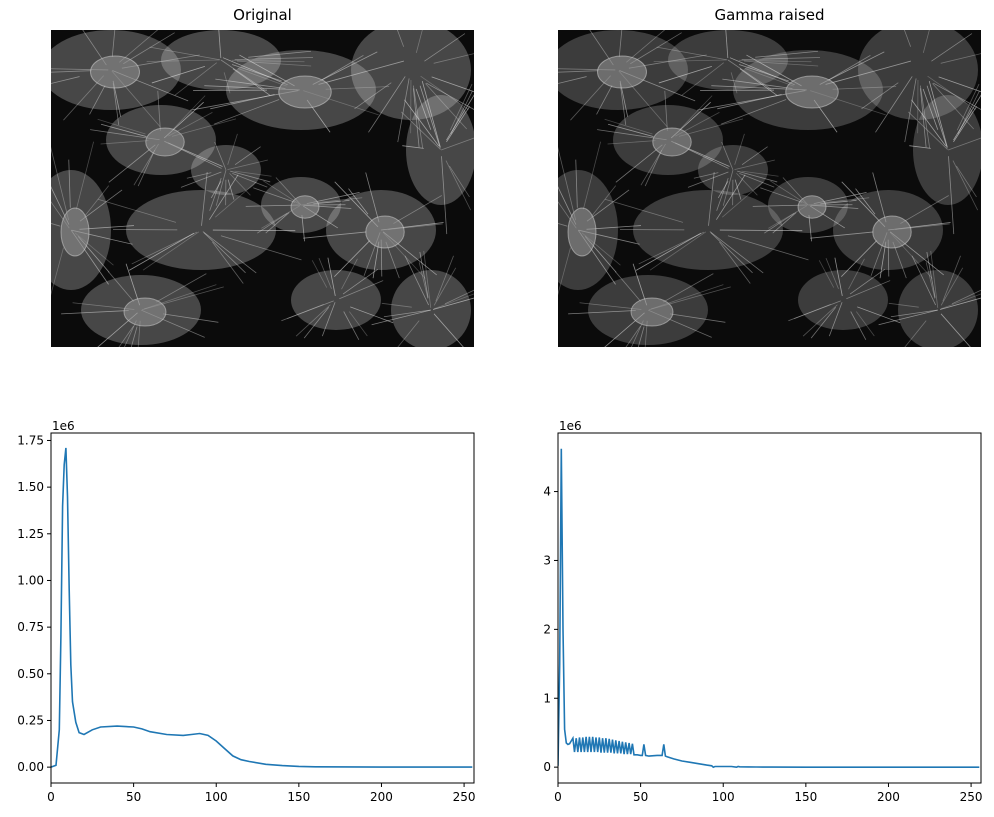  I want to click on panel-title-gamma-raised: Gamma raised, so click(769, 15).